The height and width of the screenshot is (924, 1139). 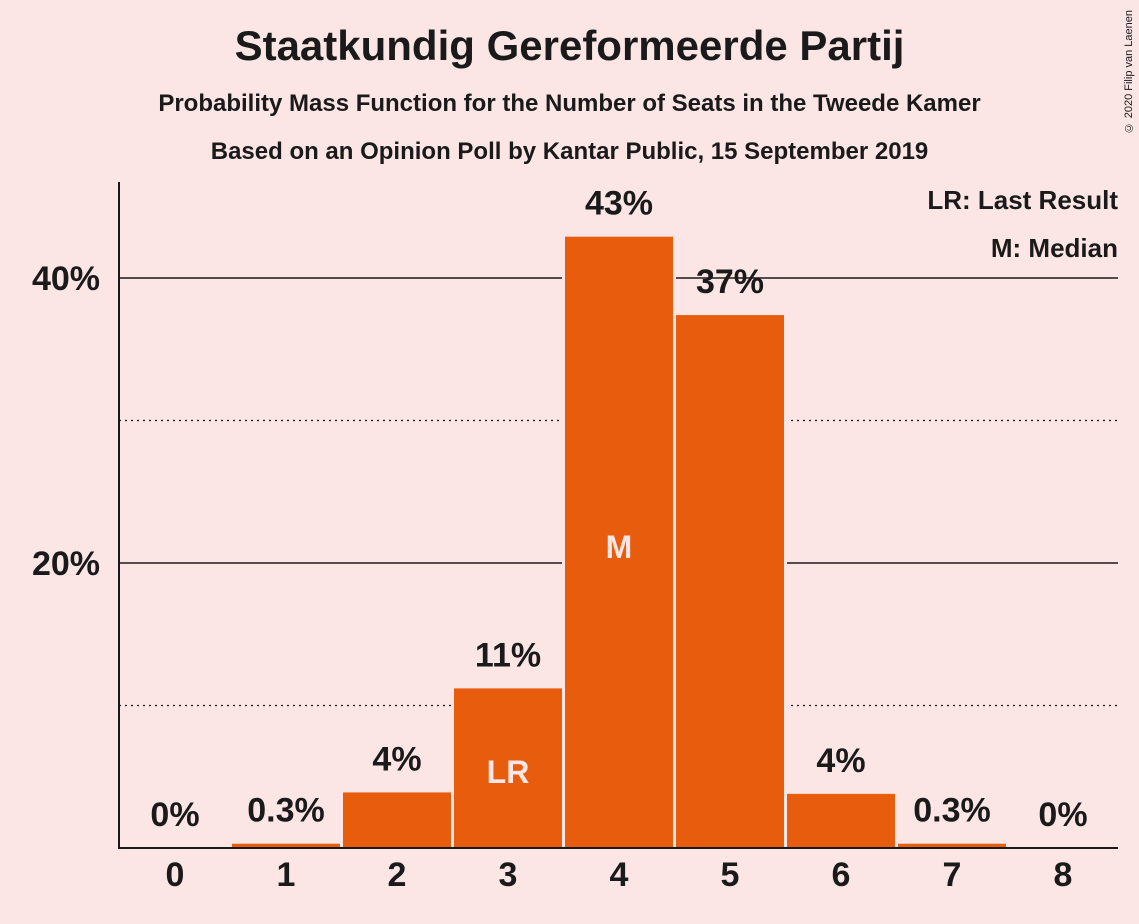 What do you see at coordinates (175, 875) in the screenshot?
I see `x-tick-label: 0` at bounding box center [175, 875].